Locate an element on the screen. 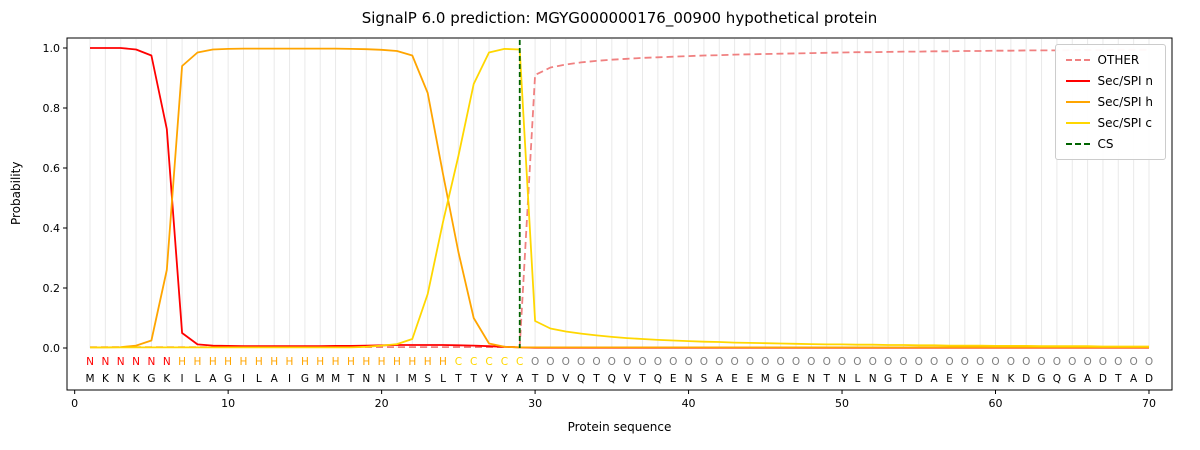 Image resolution: width=1200 pixels, height=450 pixels. svg-text: 0.0 is located at coordinates (52, 348).